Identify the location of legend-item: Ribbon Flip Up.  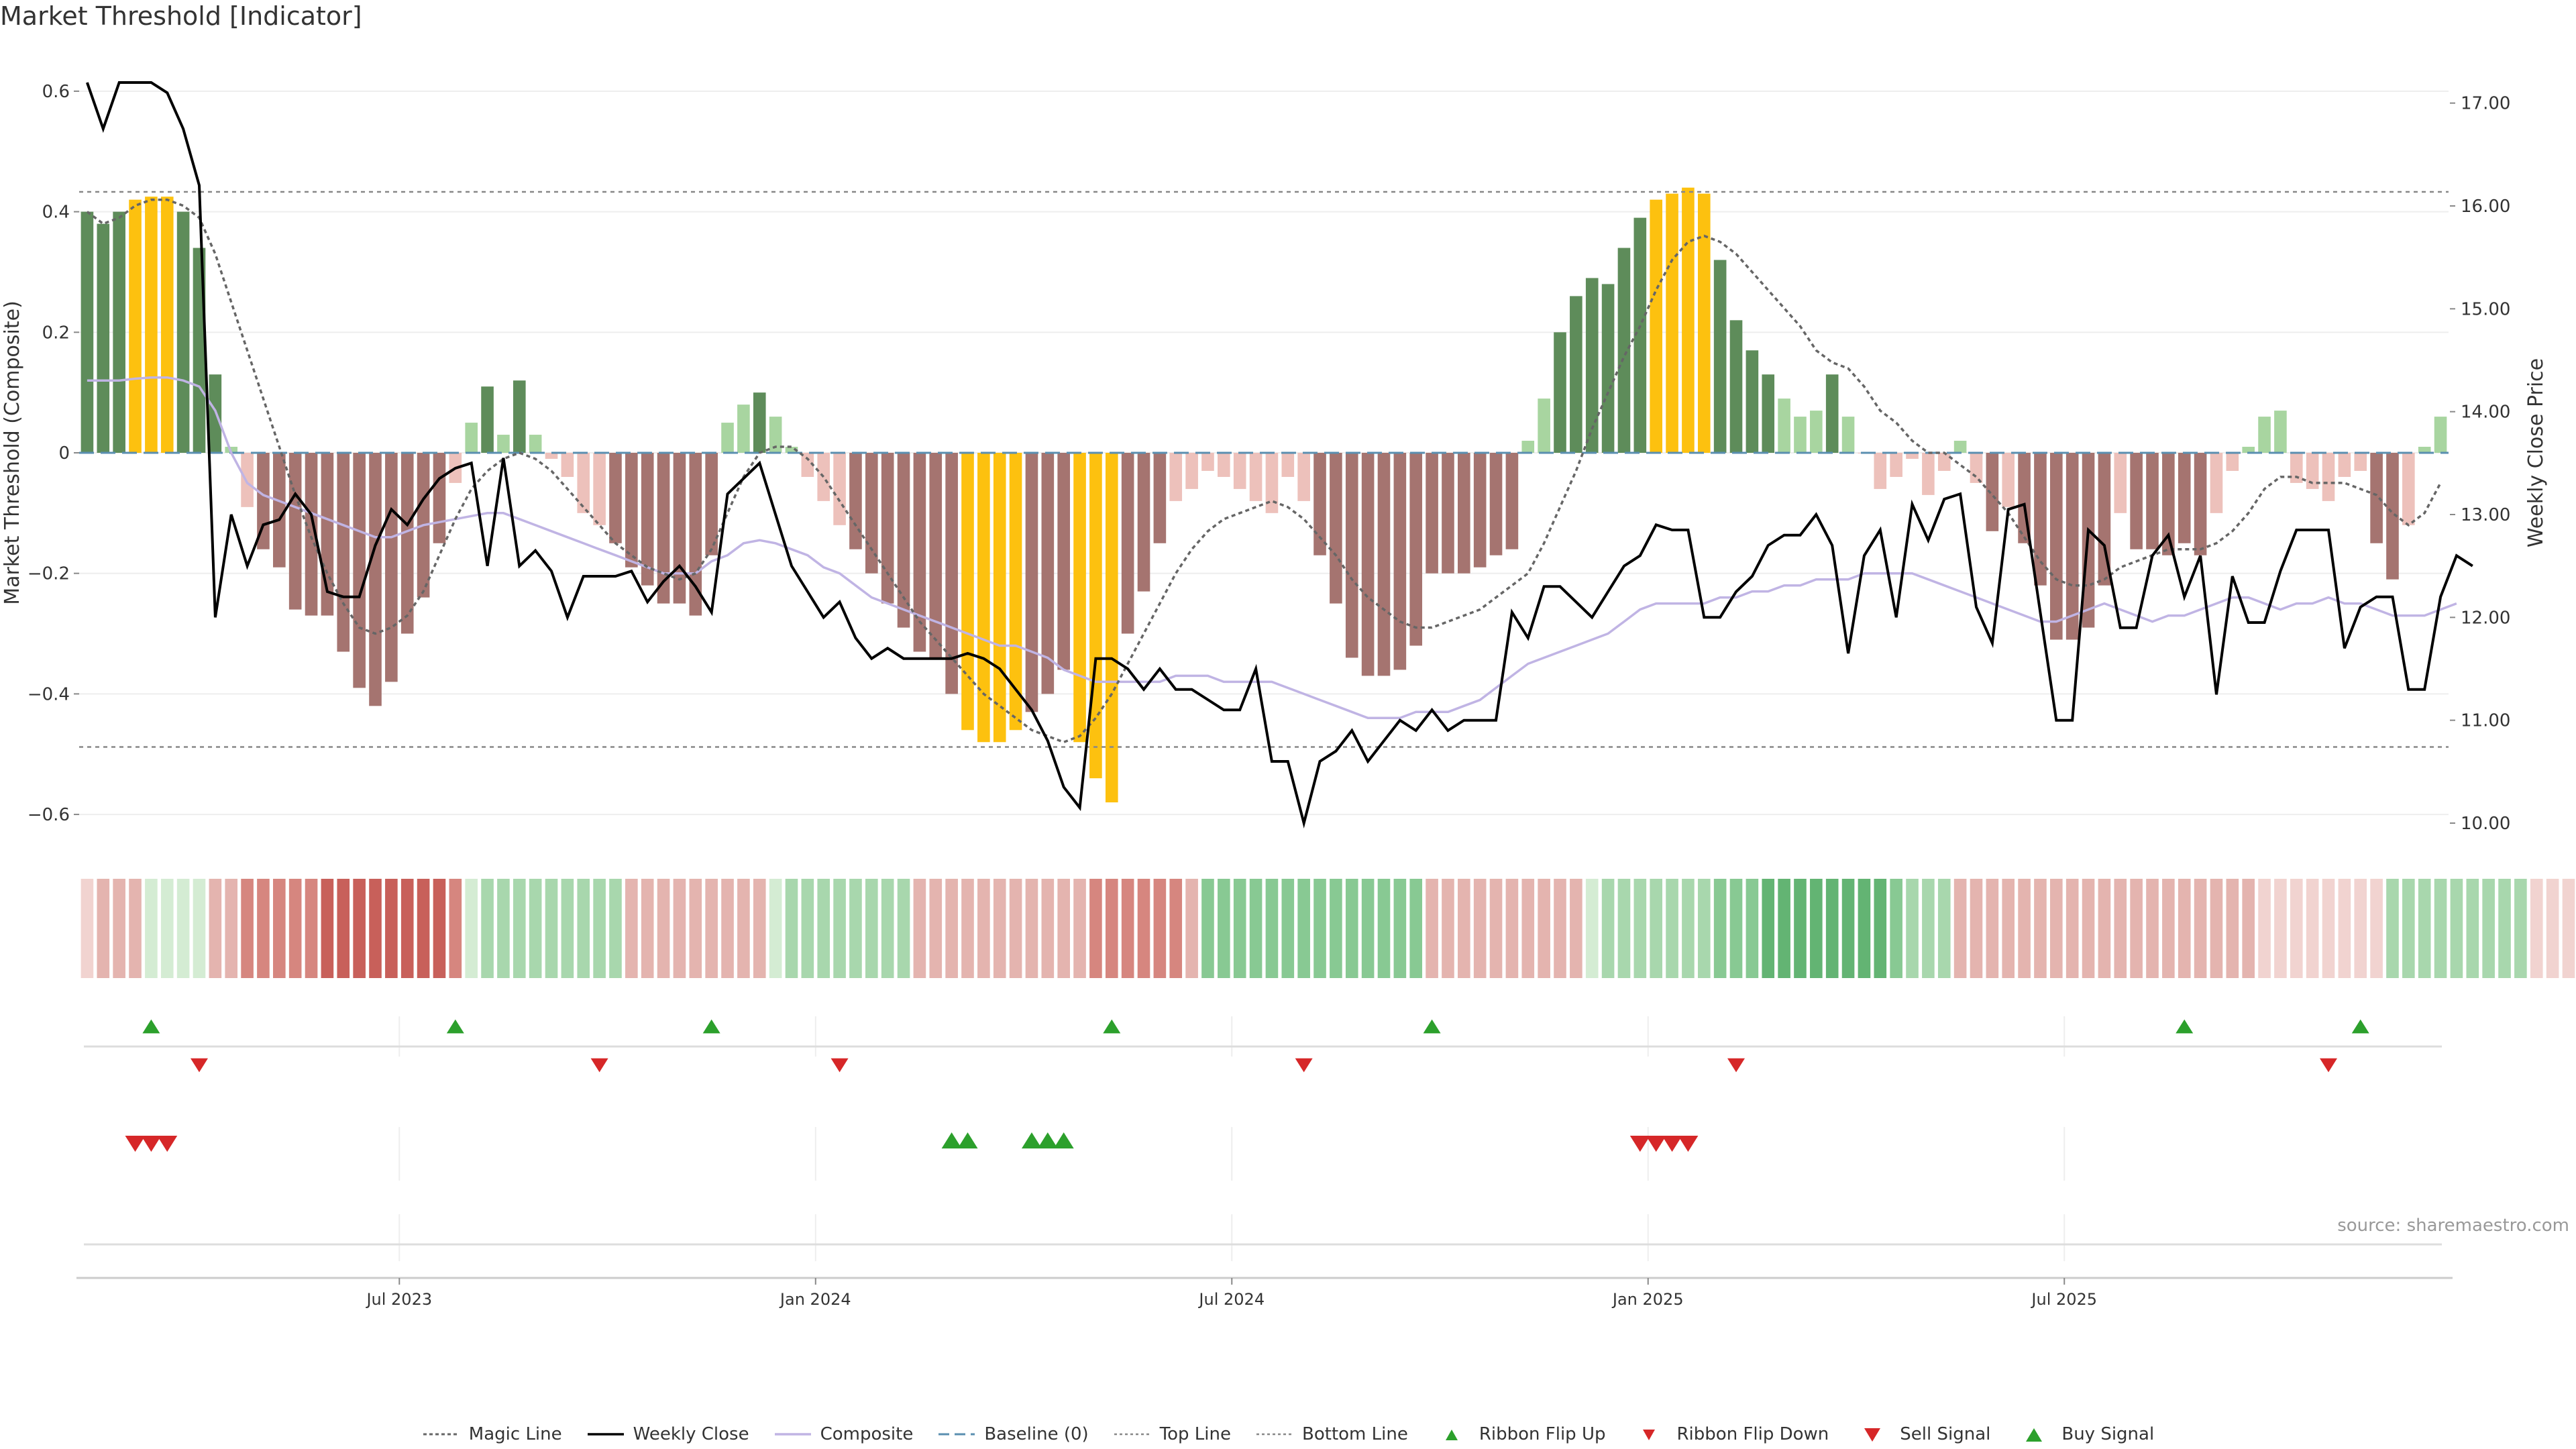
(1519, 1434).